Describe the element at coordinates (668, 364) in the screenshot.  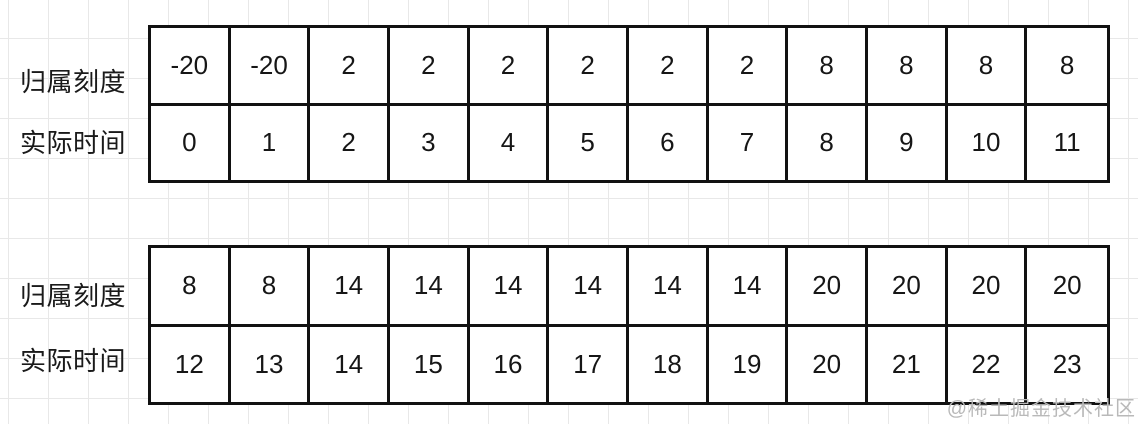
I see `table-cell: 18` at that location.